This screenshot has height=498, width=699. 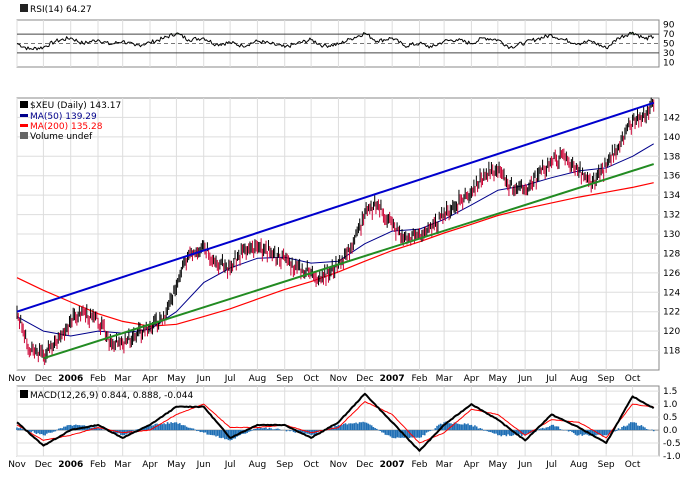 What do you see at coordinates (122, 465) in the screenshot?
I see `x-tick-label-bottom: Mar` at bounding box center [122, 465].